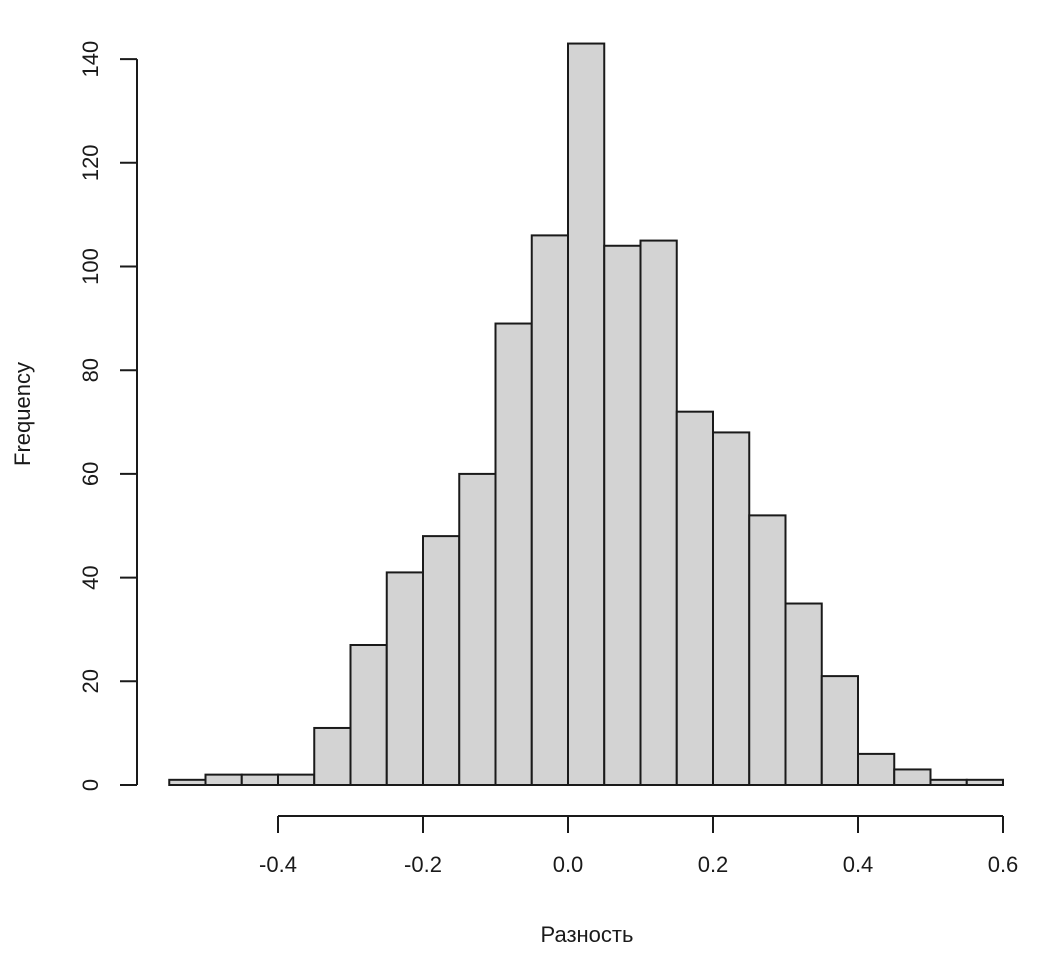  What do you see at coordinates (108, 416) in the screenshot?
I see `y-axis: 0 20 40 60 80 100 120 140` at bounding box center [108, 416].